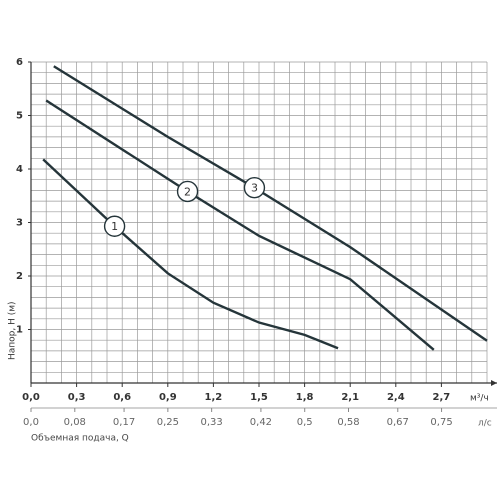 Image resolution: width=500 pixels, height=500 pixels. What do you see at coordinates (441, 422) in the screenshot?
I see `x2-tick-label: 0,75` at bounding box center [441, 422].